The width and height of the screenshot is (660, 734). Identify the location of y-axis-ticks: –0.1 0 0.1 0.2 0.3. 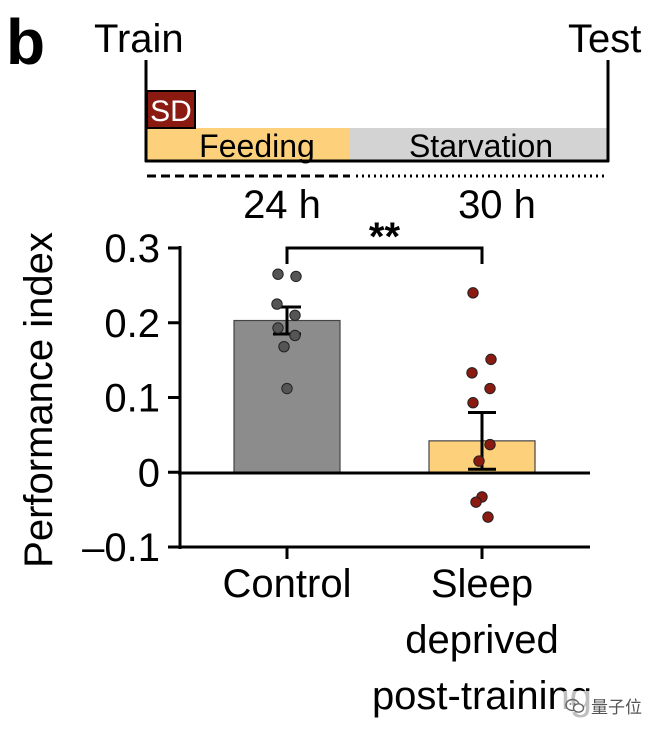
(131, 398).